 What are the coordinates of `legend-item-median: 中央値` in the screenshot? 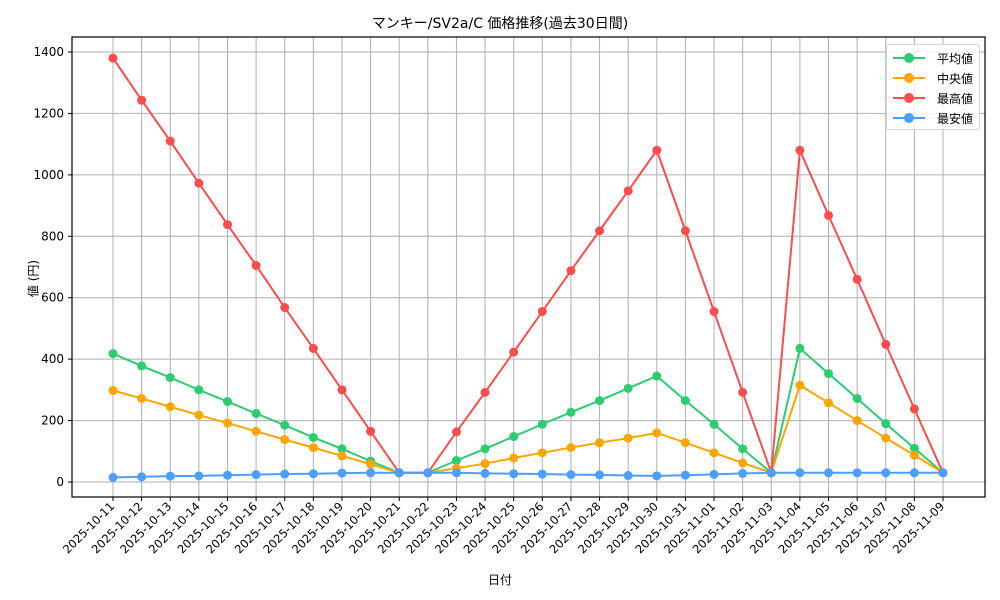 It's located at (933, 78).